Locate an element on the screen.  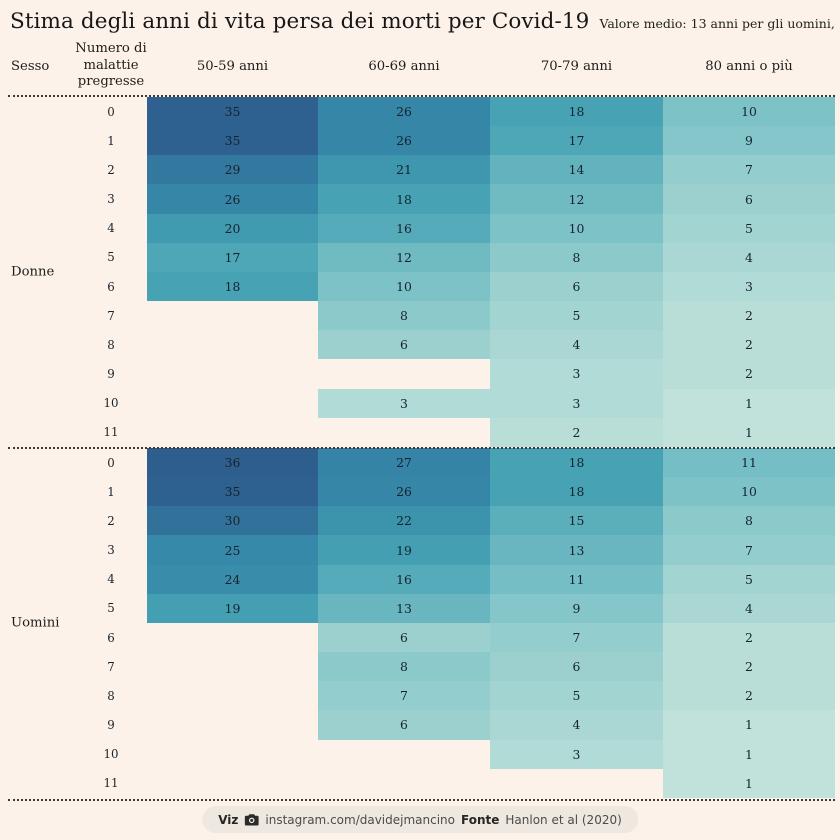
heatmap-cell: 30 is located at coordinates (232, 521).